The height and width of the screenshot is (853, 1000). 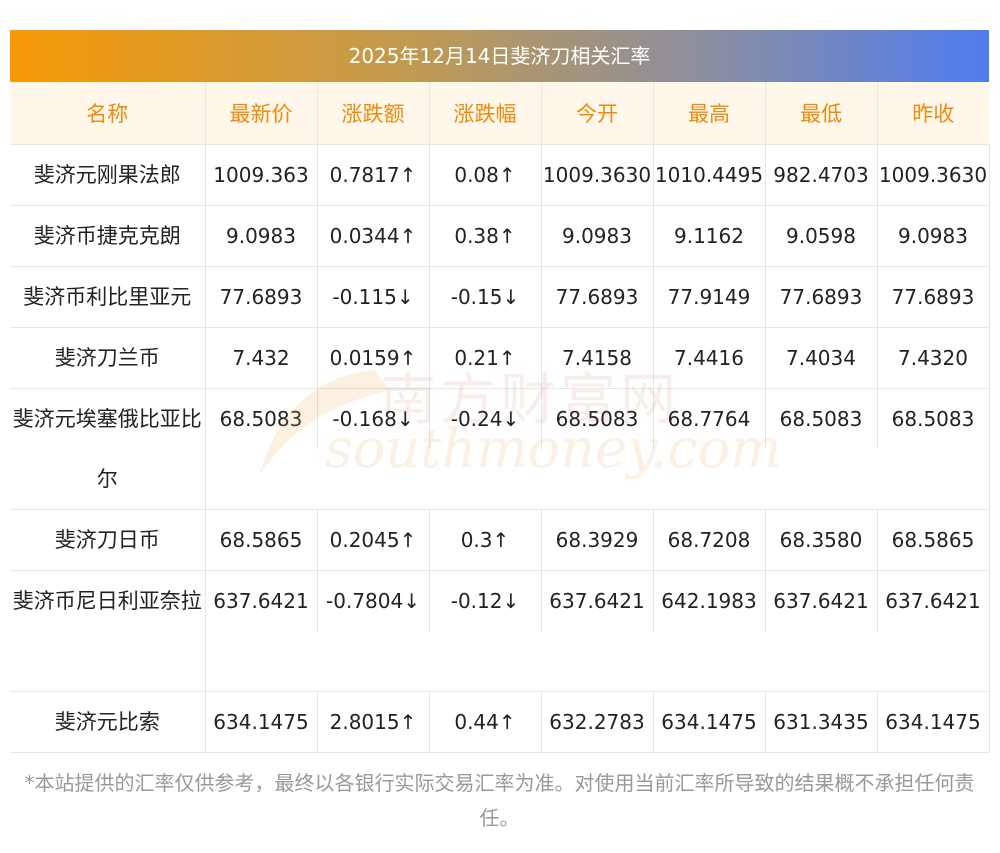 What do you see at coordinates (485, 358) in the screenshot?
I see `change-percent: 0.21↑` at bounding box center [485, 358].